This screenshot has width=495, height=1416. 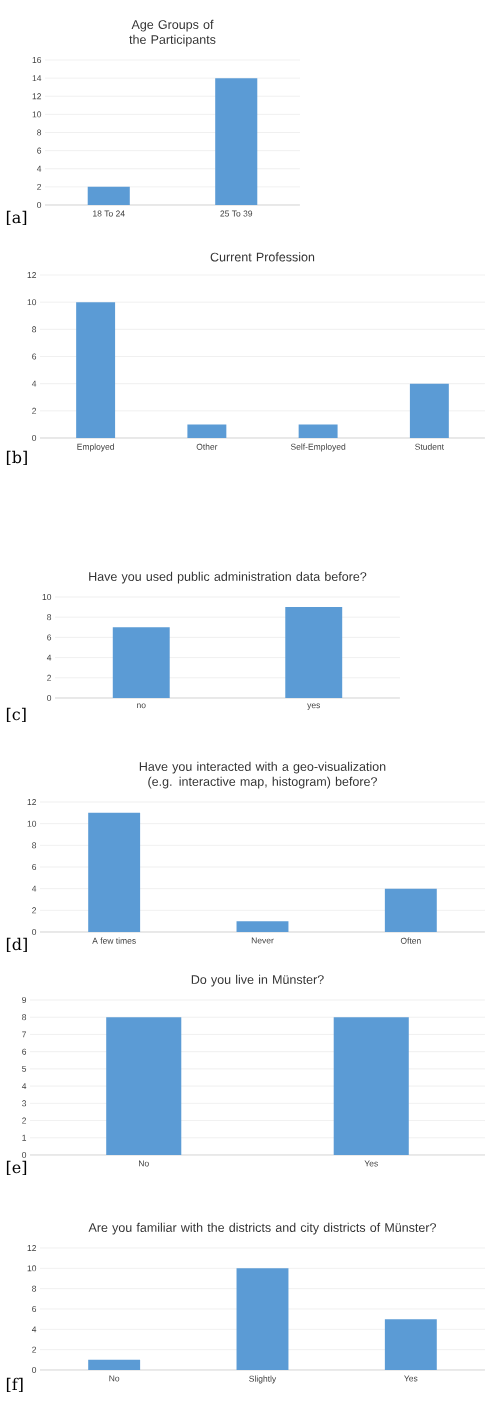 What do you see at coordinates (236, 213) in the screenshot?
I see `x-tick-label: 25 To 39` at bounding box center [236, 213].